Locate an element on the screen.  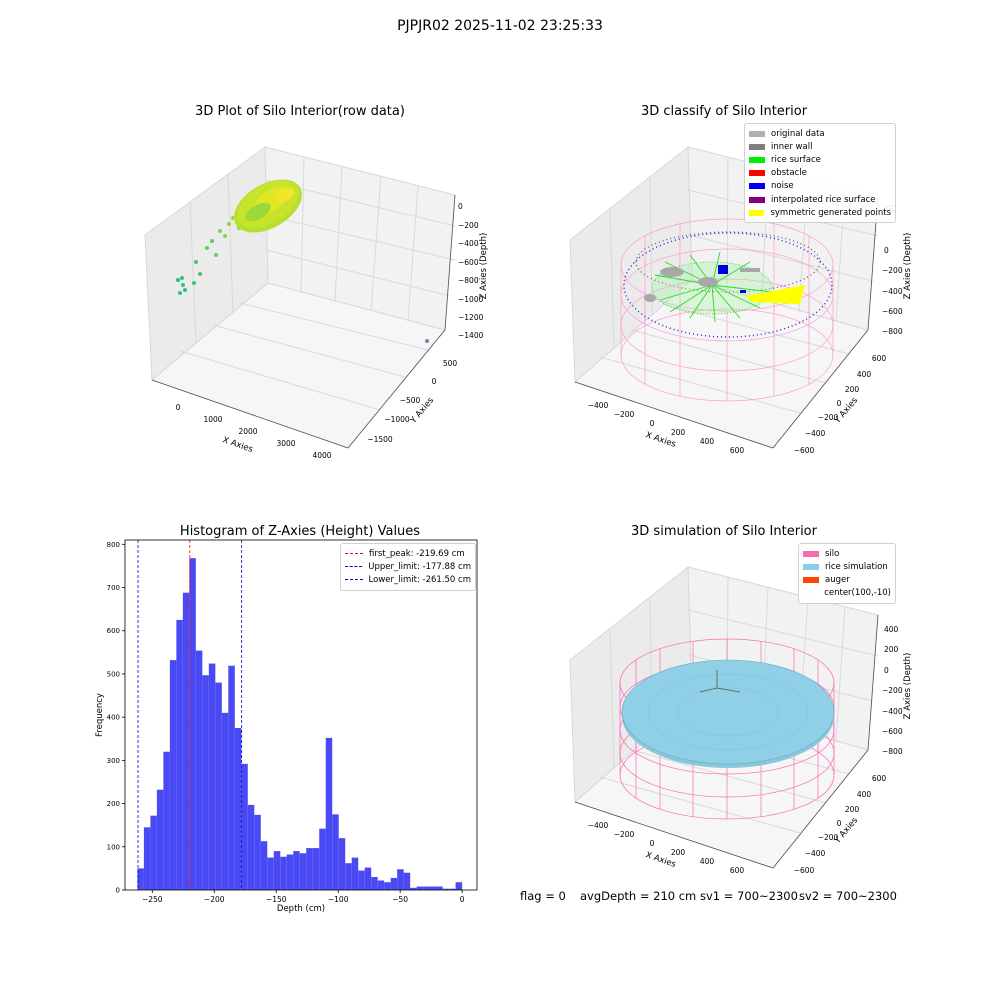
figure-title: PJPJR02 2025-11-02 23:25:33 is located at coordinates (500, 26).